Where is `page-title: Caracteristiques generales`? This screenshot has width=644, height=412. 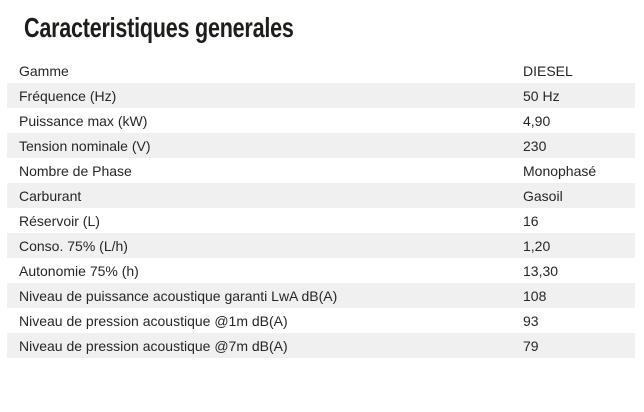 page-title: Caracteristiques generales is located at coordinates (159, 27).